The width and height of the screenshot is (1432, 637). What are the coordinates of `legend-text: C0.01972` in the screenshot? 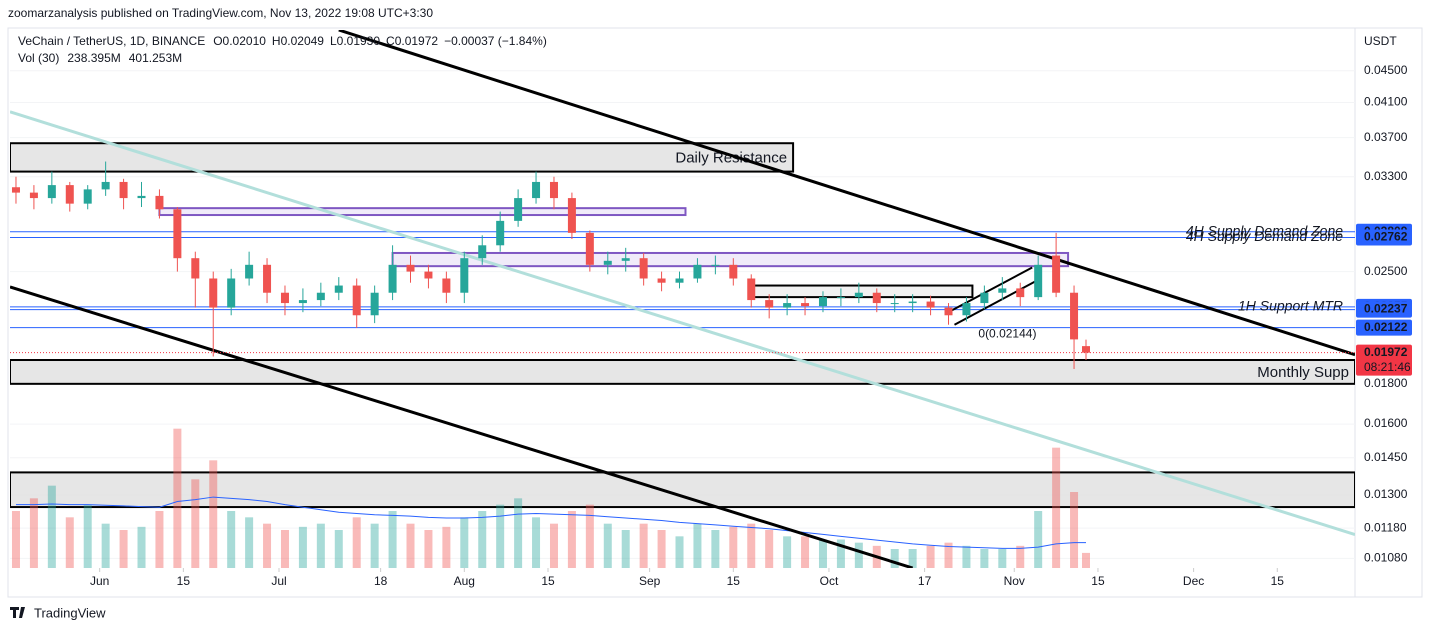 It's located at (412, 41).